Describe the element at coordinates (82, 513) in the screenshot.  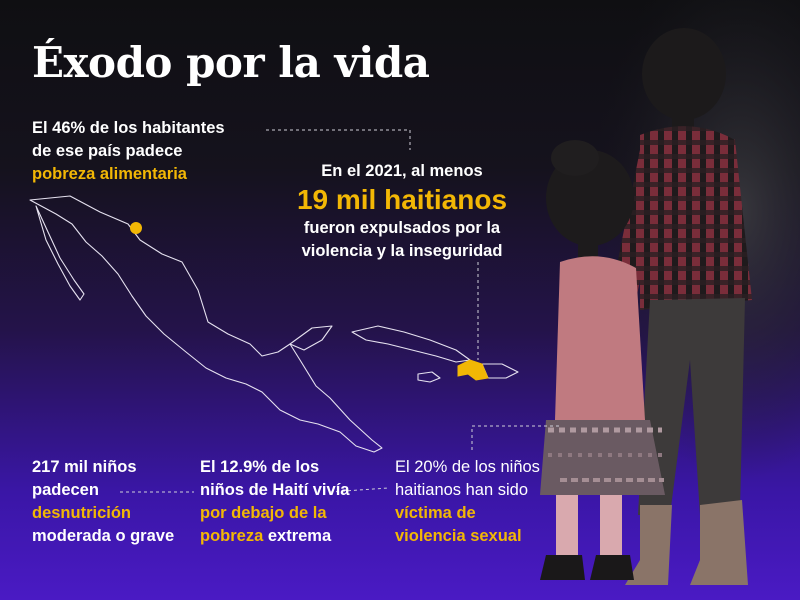
I see `malnutrition-highlight: desnutrición` at that location.